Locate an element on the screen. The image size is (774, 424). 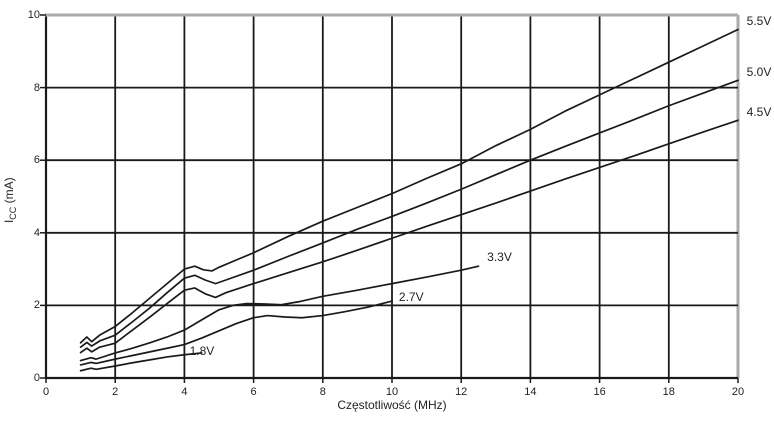
y-axis-title-symbol: I is located at coordinates (8, 221).